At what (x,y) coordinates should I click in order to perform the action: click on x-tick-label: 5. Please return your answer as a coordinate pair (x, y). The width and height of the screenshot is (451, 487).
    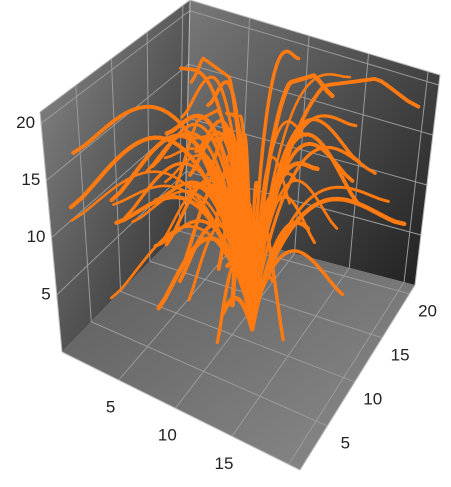
    Looking at the image, I should click on (110, 407).